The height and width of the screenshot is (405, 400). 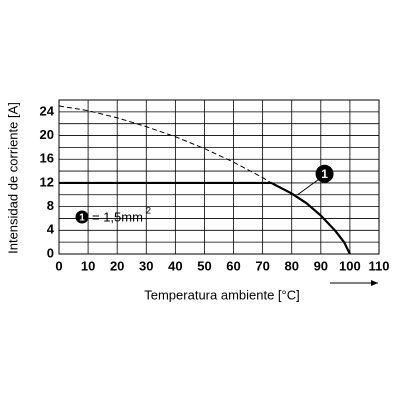 What do you see at coordinates (148, 210) in the screenshot?
I see `note-sup: 2` at bounding box center [148, 210].